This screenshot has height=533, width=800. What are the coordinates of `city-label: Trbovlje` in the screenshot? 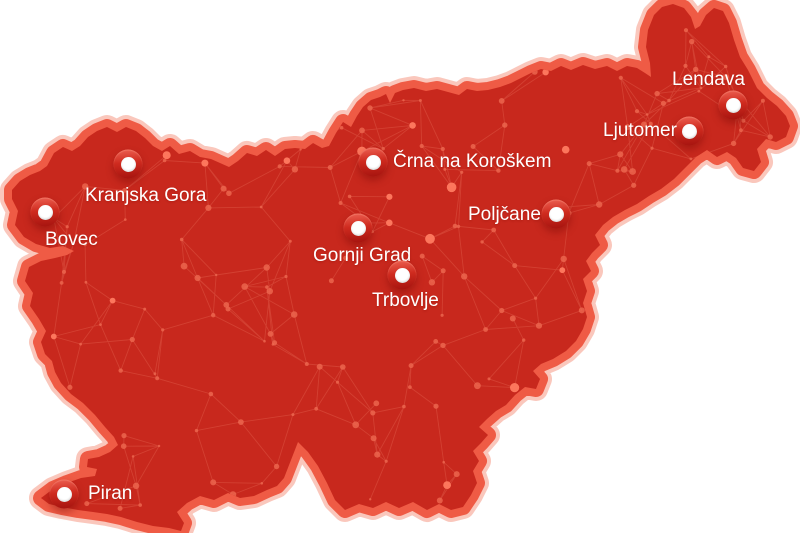 It's located at (405, 300).